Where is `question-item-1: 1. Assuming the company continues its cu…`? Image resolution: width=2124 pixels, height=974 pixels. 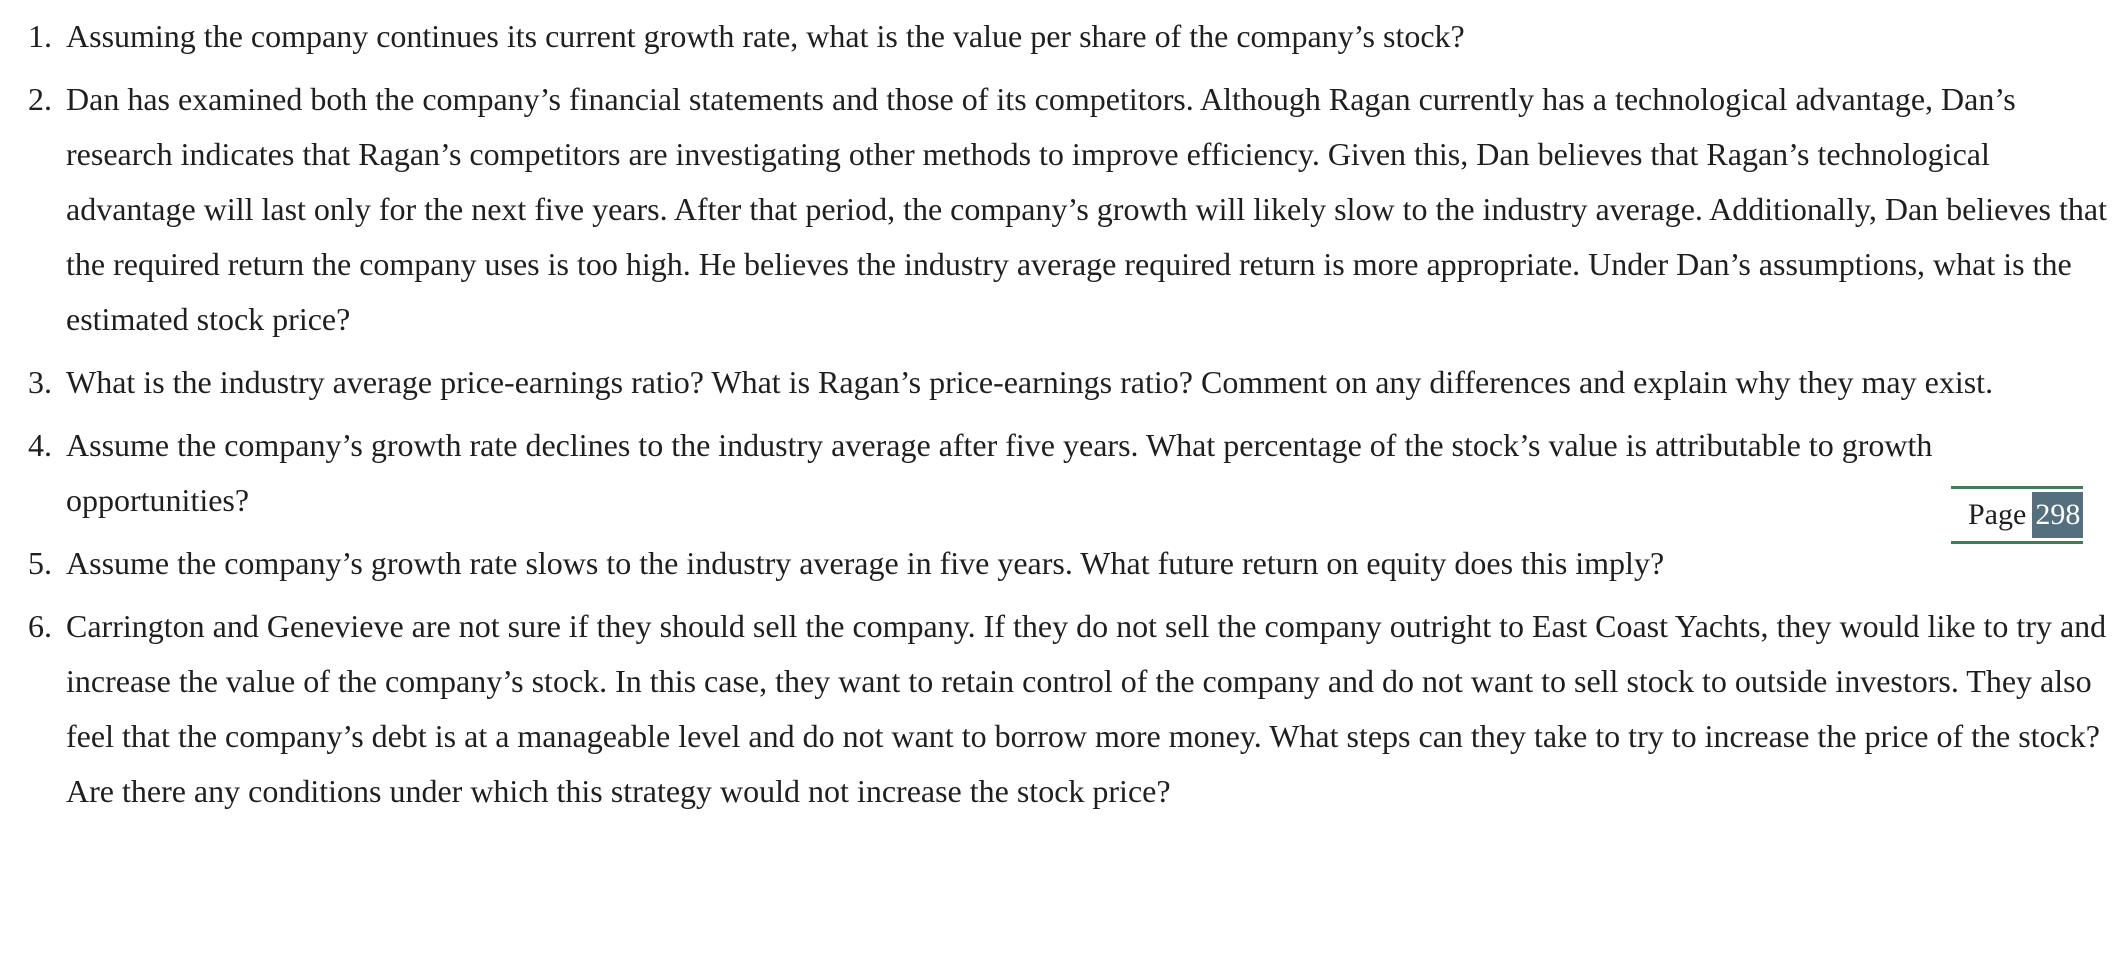
question-item-1: 1. Assuming the company continues its cu… is located at coordinates (1062, 36).